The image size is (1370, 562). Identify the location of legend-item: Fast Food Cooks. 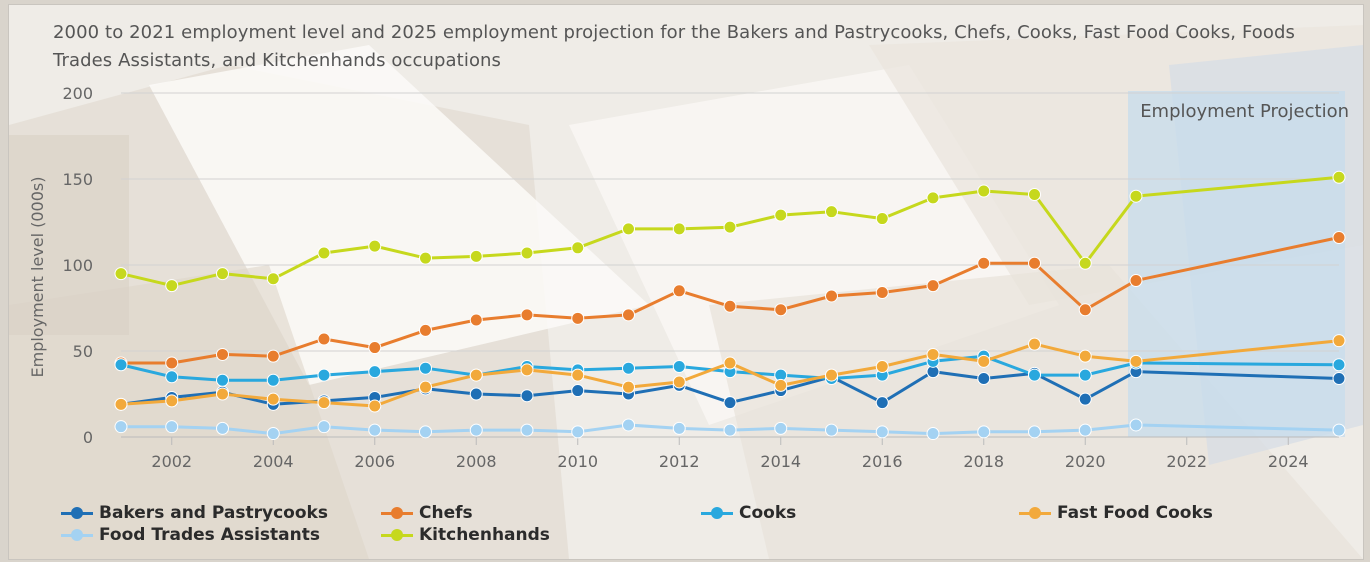
(1116, 513).